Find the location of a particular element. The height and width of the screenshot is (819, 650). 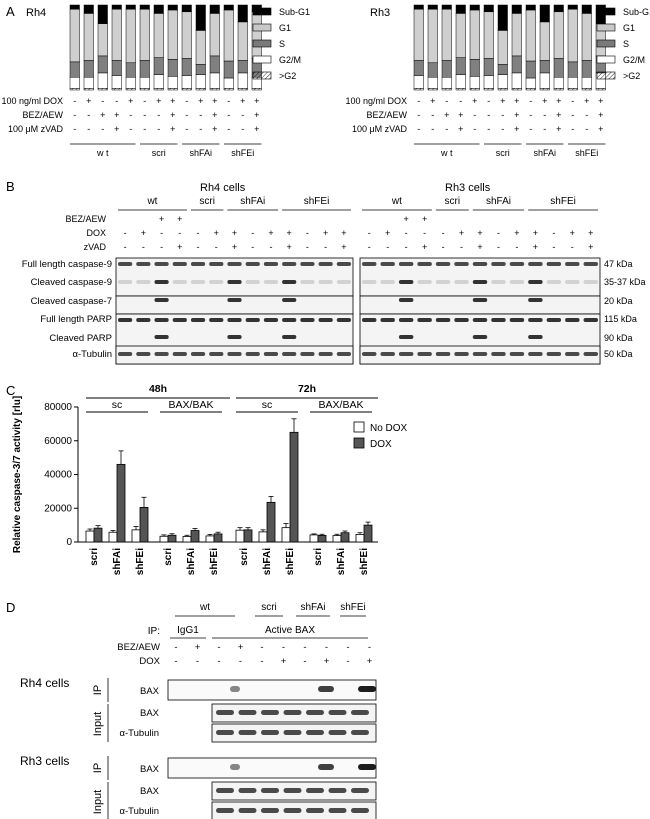

blot-row-label: Cleaved caspase-9 is located at coordinates (71, 282).